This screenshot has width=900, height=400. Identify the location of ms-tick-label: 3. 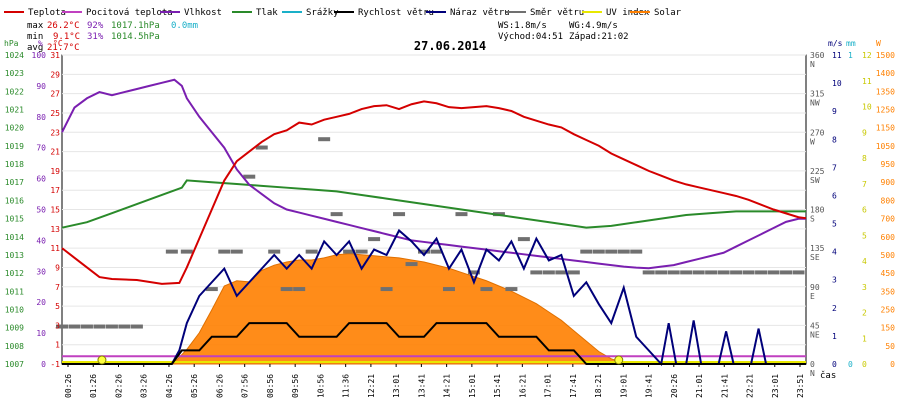
(834, 280).